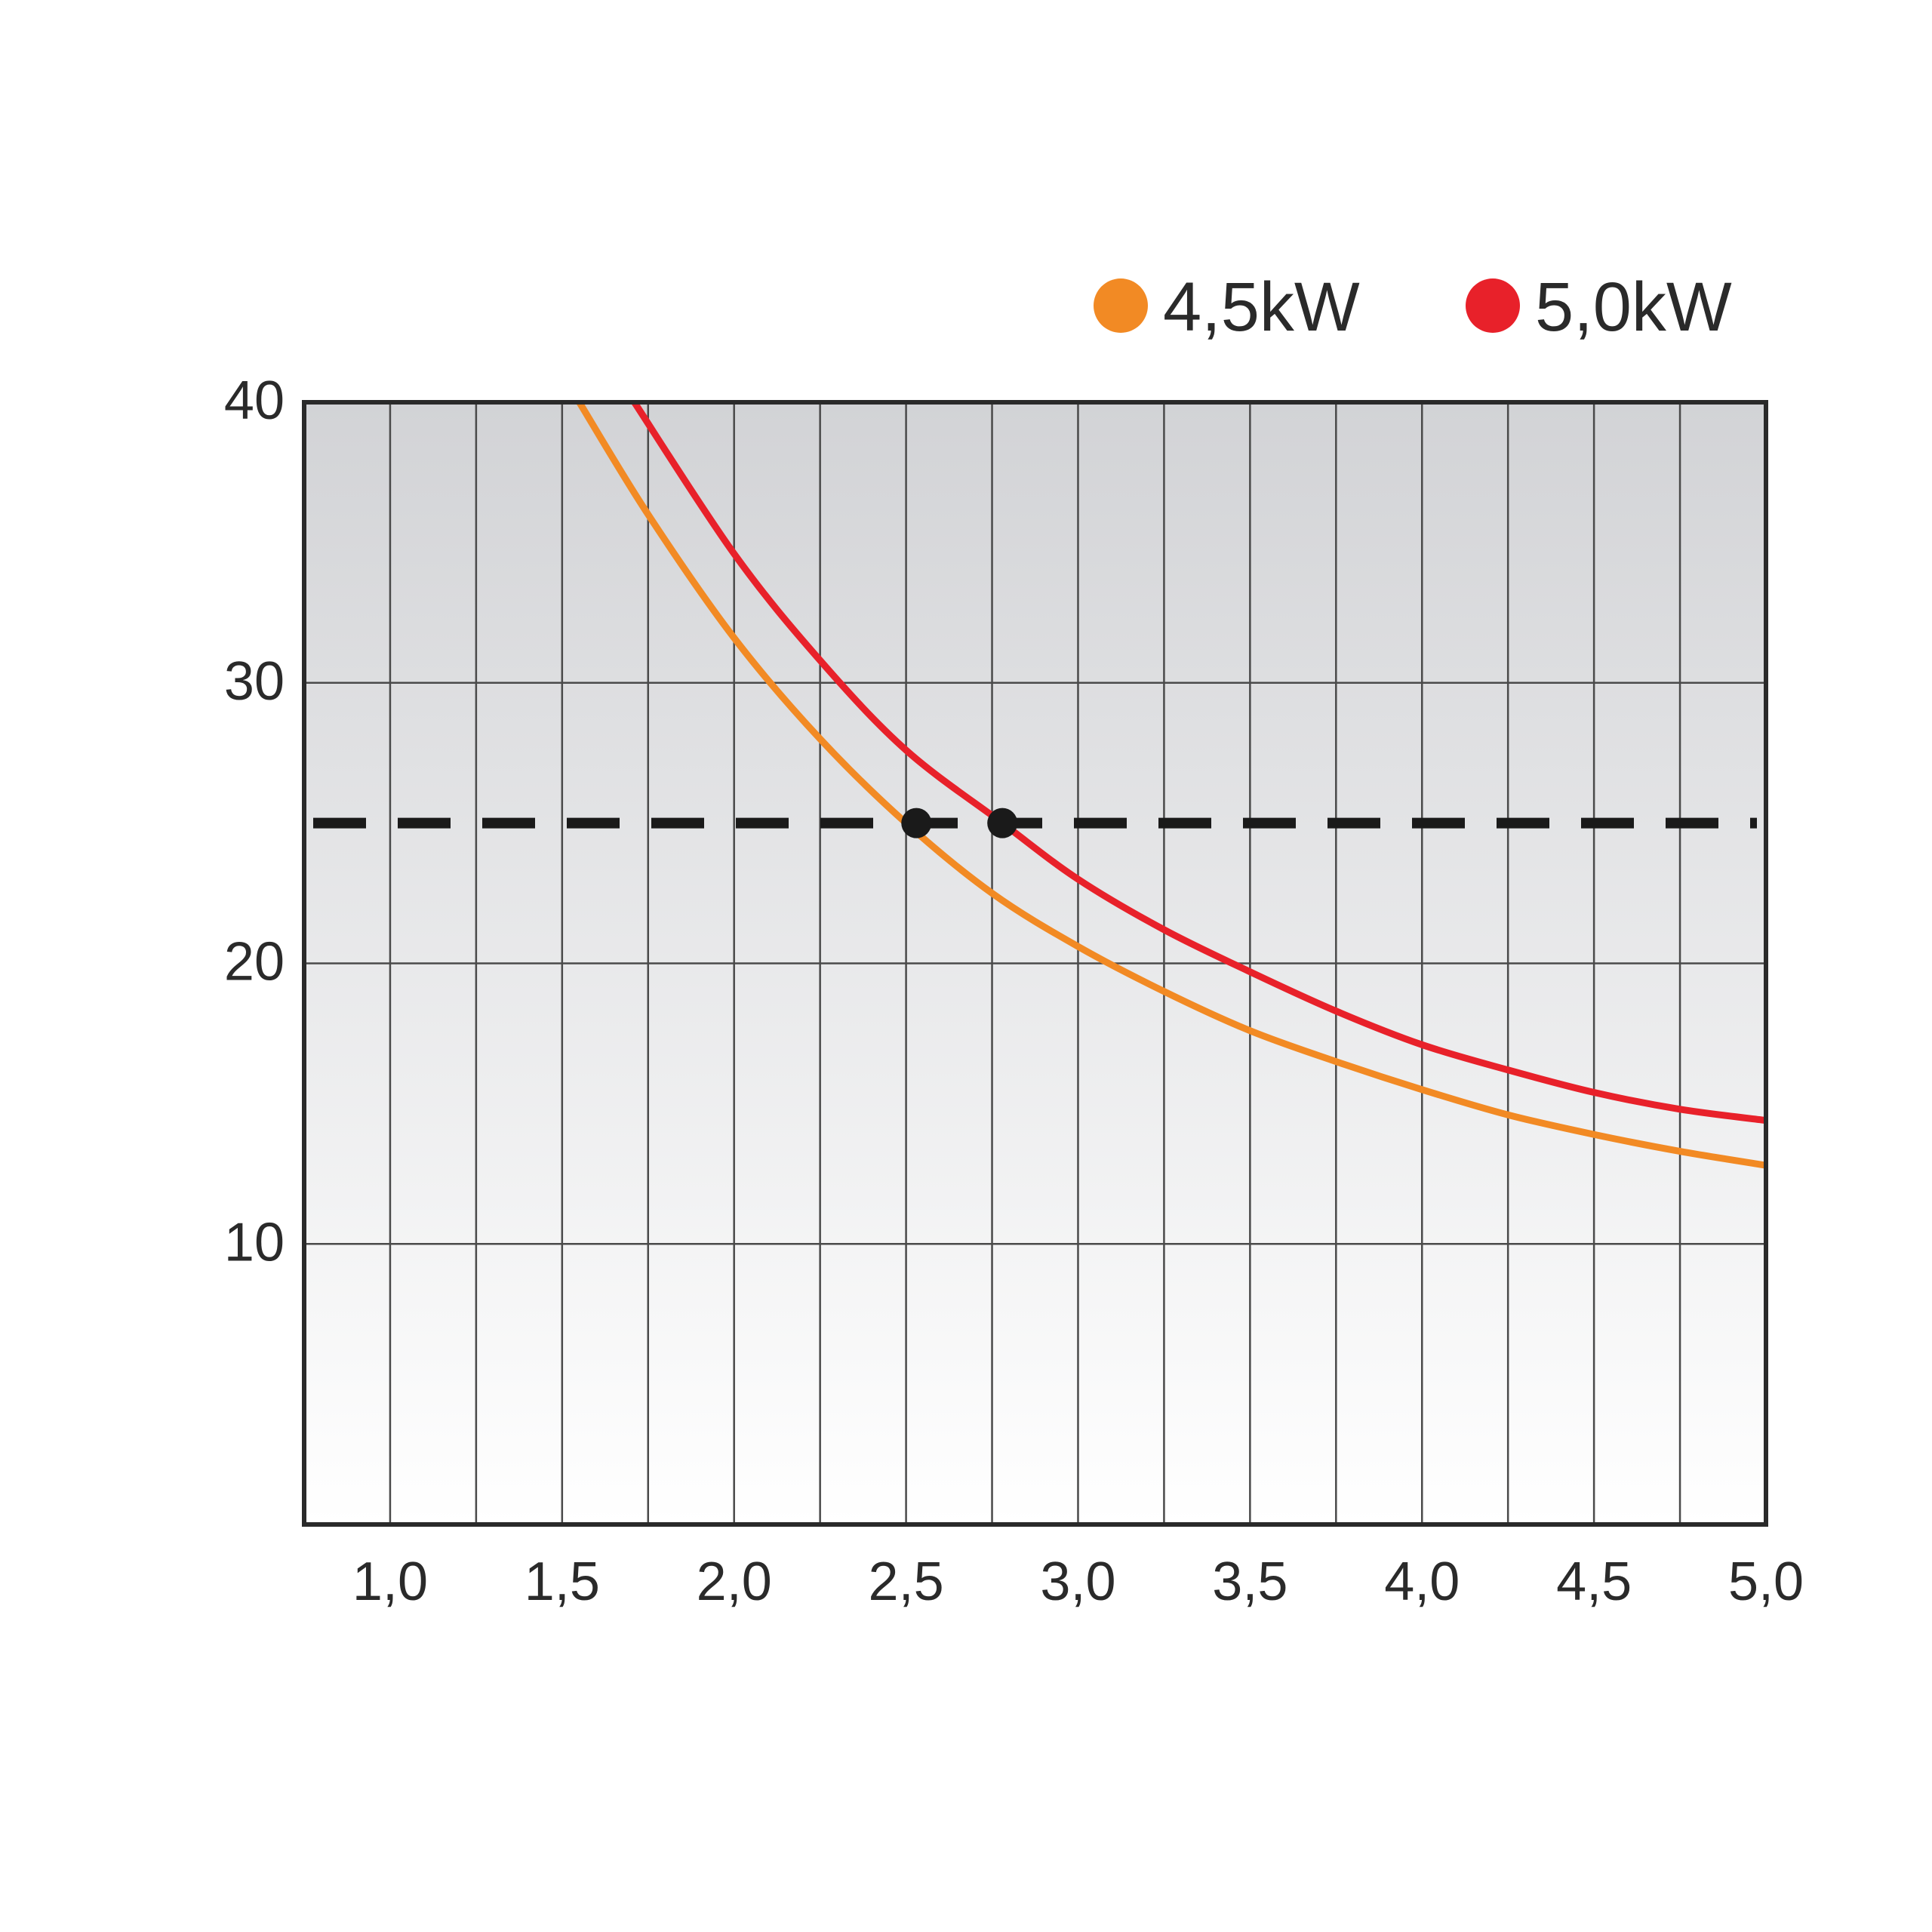  I want to click on y-tick-label: 20, so click(254, 962).